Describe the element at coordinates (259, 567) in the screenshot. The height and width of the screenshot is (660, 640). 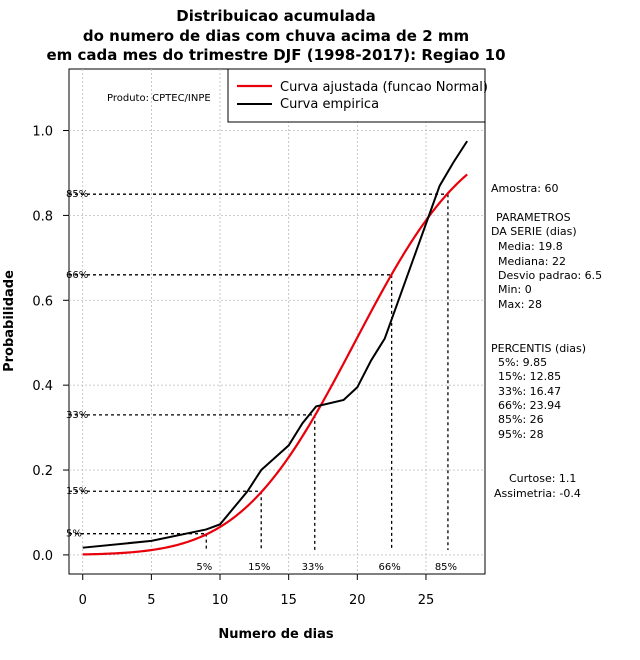
I see `percentile-label-bottom: 15%` at that location.